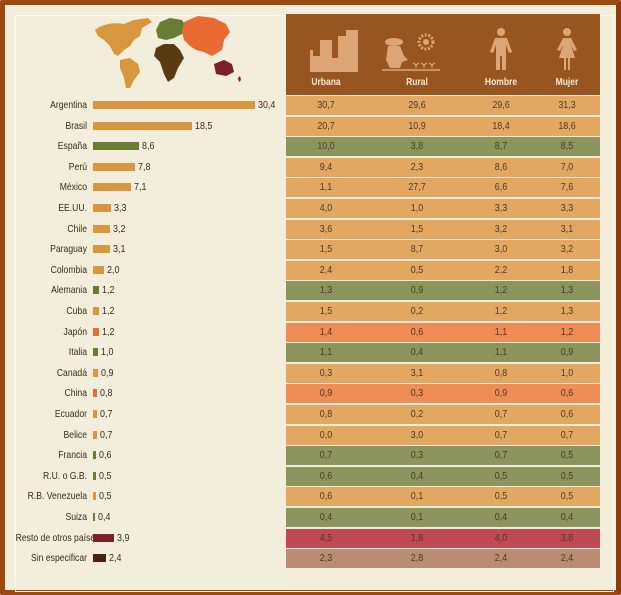 Image resolution: width=621 pixels, height=595 pixels. I want to click on city-buildings-icon, so click(334, 51).